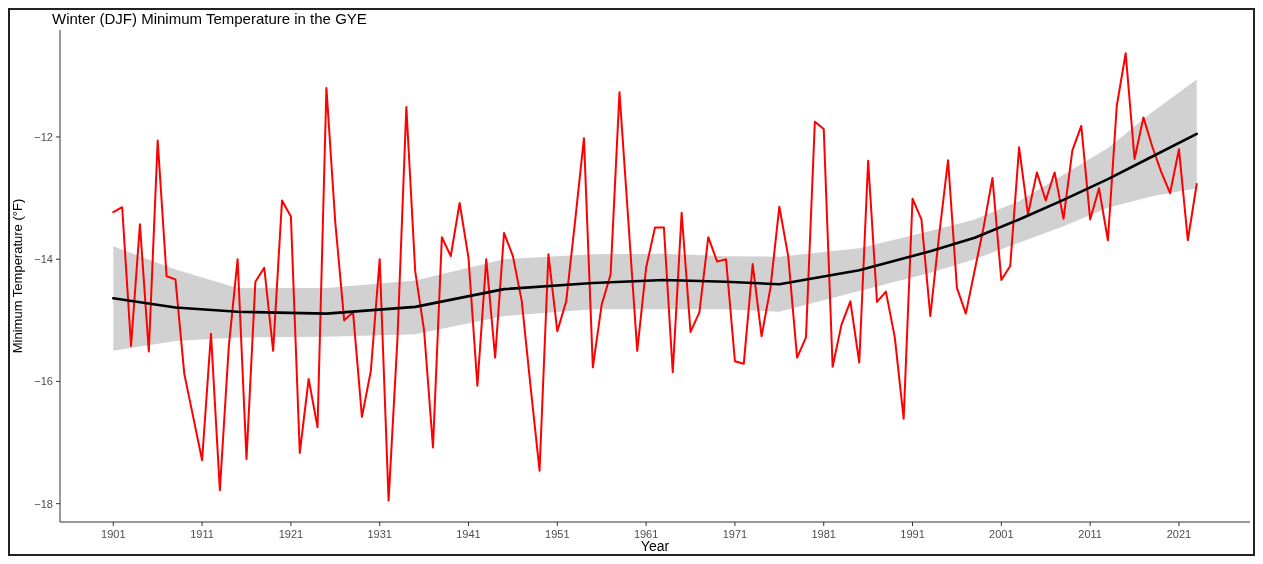 The image size is (1263, 564). Describe the element at coordinates (379, 534) in the screenshot. I see `x-tick-label: 1931` at that location.